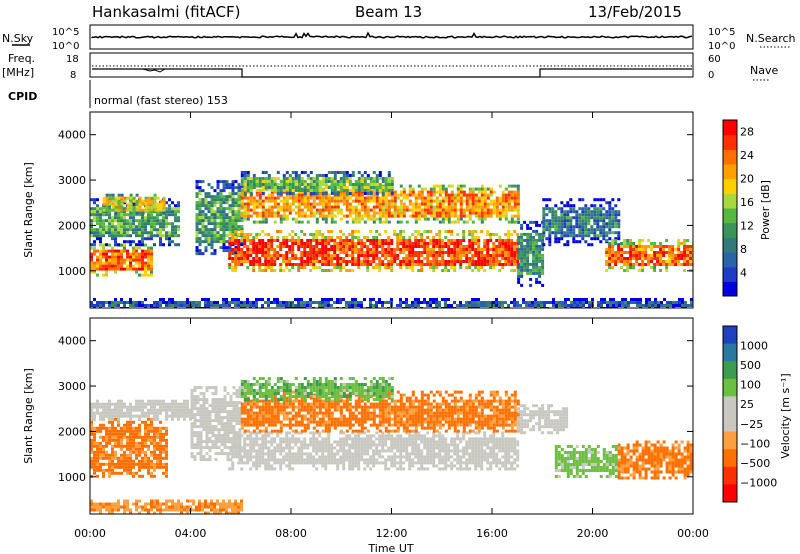 The image size is (800, 554). I want to click on power-echo-region, so click(121, 260).